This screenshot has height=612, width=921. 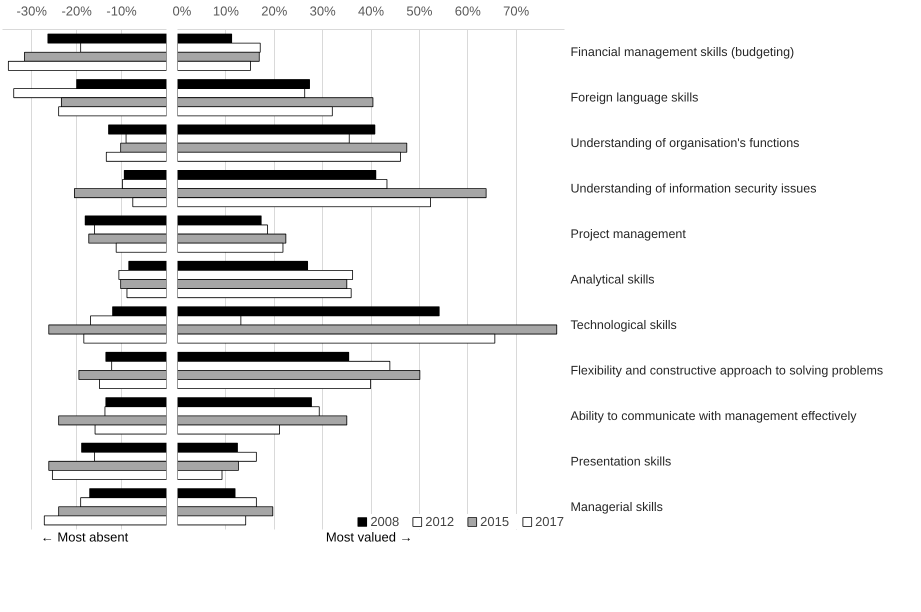 I want to click on y-tick-label: Flexibility and constructive approach to solving problems, so click(x=727, y=370).